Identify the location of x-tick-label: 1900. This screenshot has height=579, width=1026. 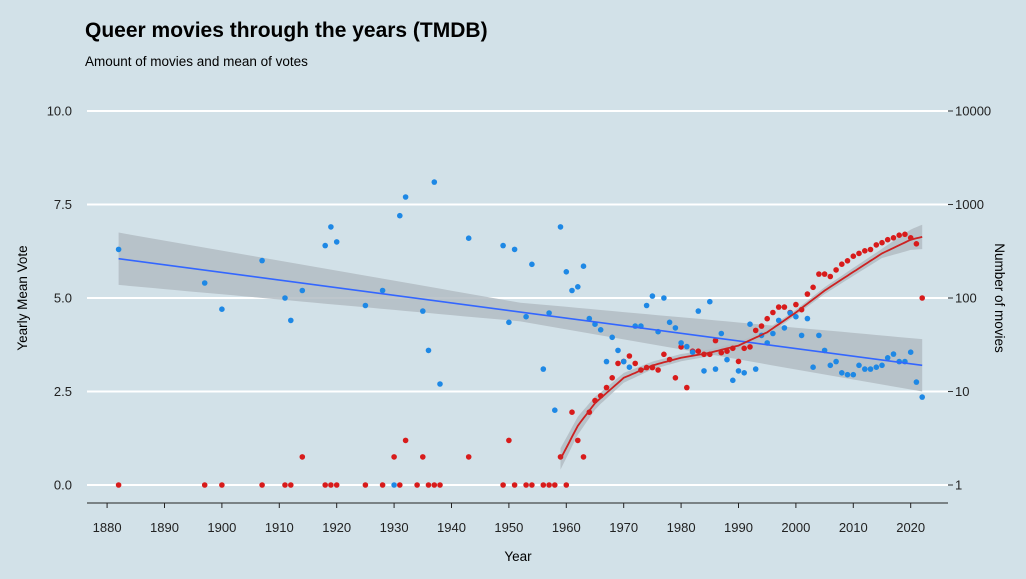
(221, 527).